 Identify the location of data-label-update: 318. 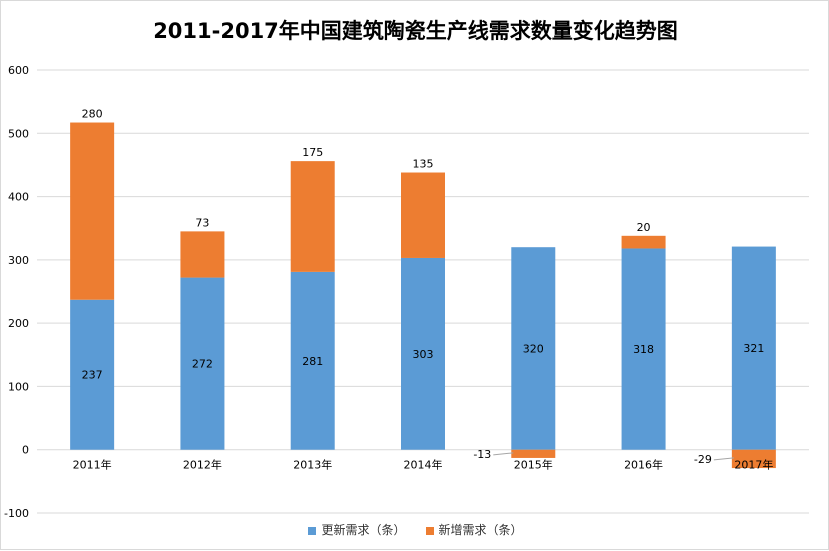
(643, 349).